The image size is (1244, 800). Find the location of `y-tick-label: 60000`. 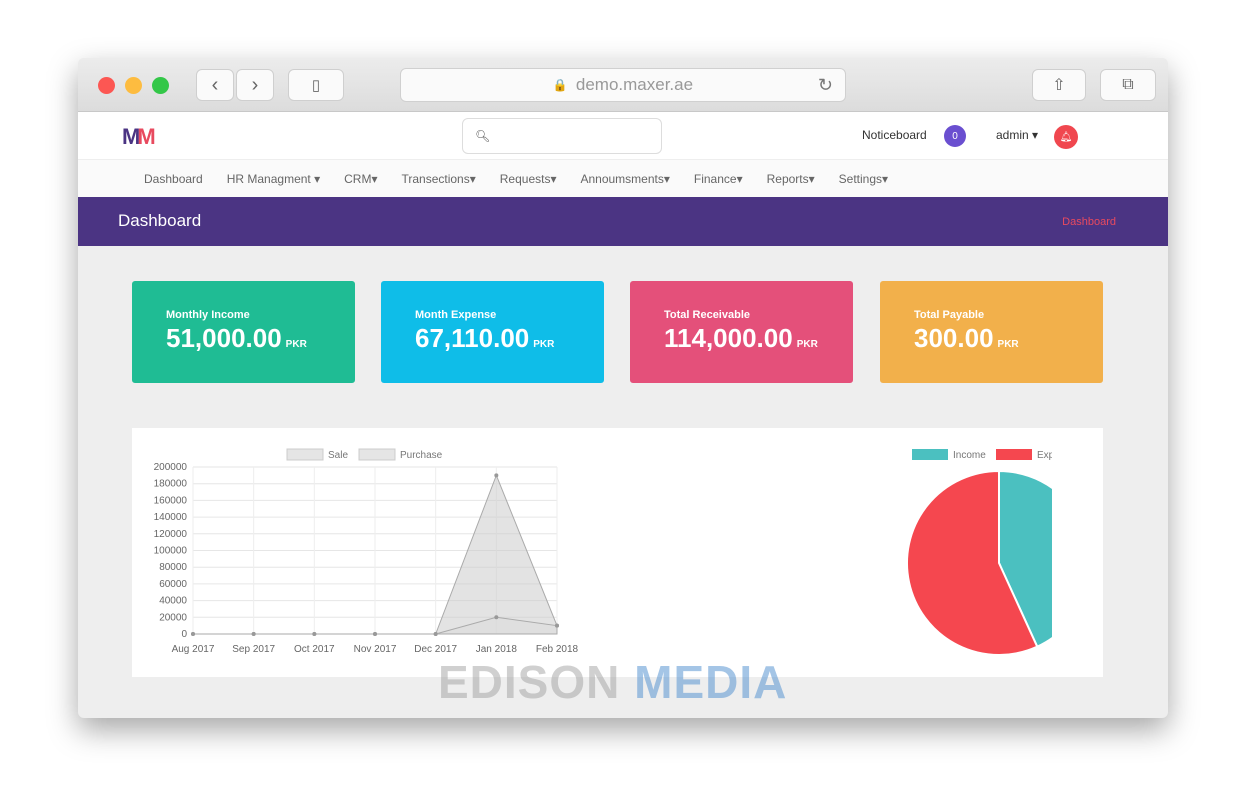

y-tick-label: 60000 is located at coordinates (173, 584).